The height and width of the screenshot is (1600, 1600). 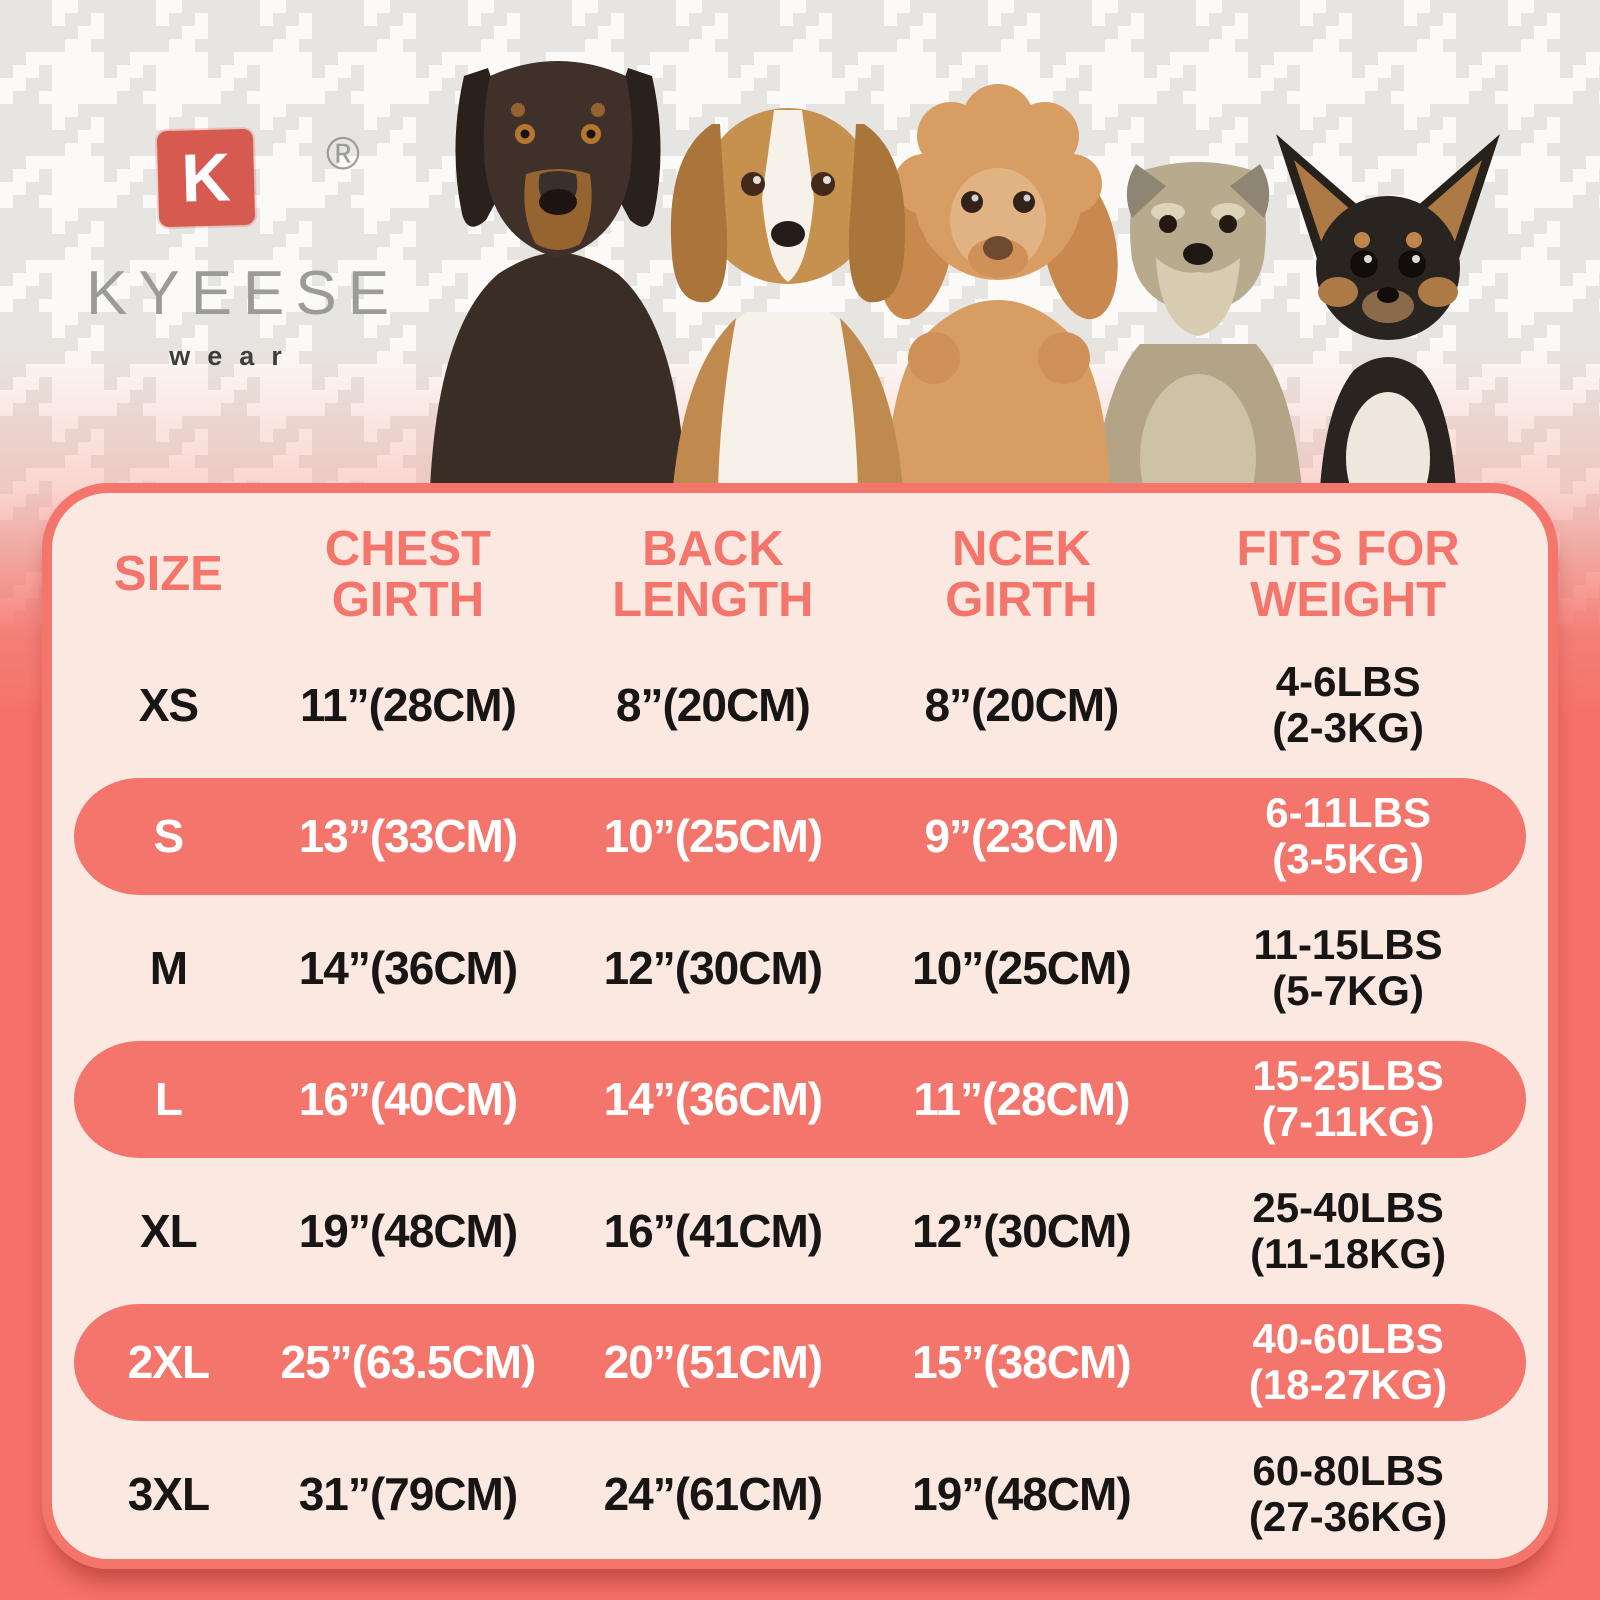 I want to click on column-header-size: SIZE, so click(x=168, y=574).